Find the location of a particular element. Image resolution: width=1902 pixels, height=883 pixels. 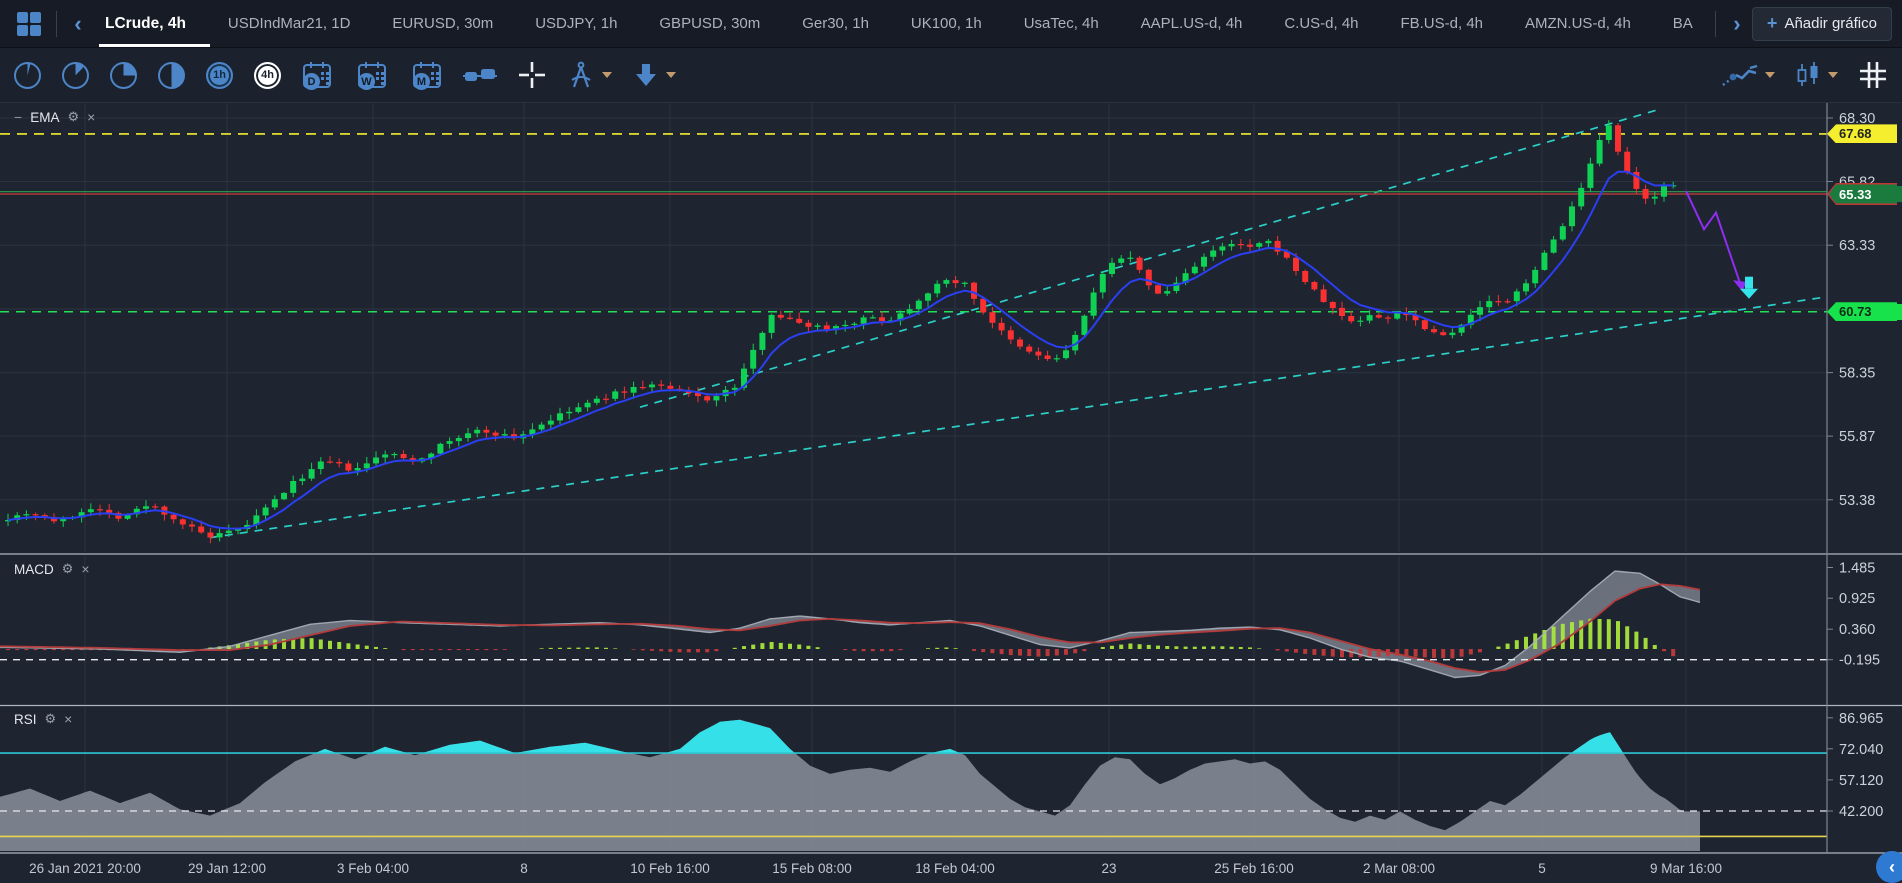

tab-instrument-8: AAPL.US-d, 4h is located at coordinates (1191, 23).